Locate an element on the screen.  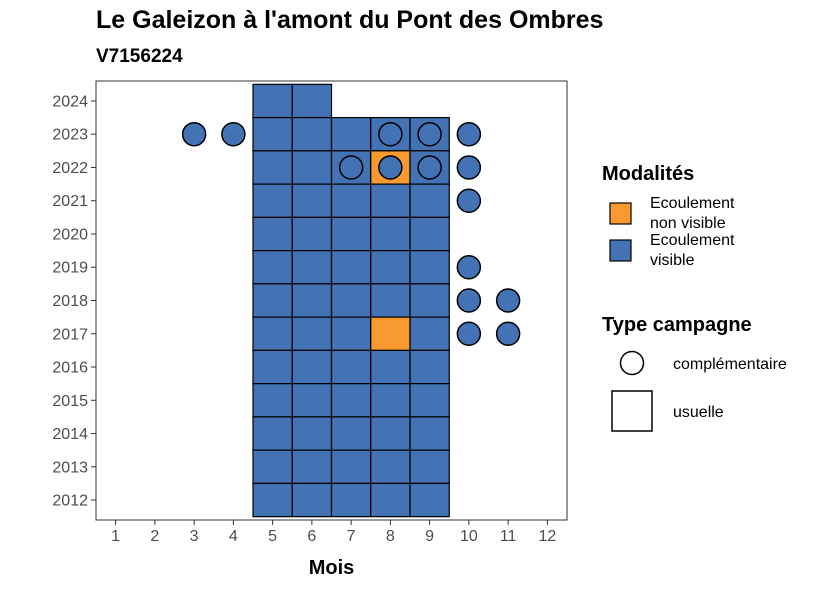
y-tick-label-2023: 2023 is located at coordinates (70, 135).